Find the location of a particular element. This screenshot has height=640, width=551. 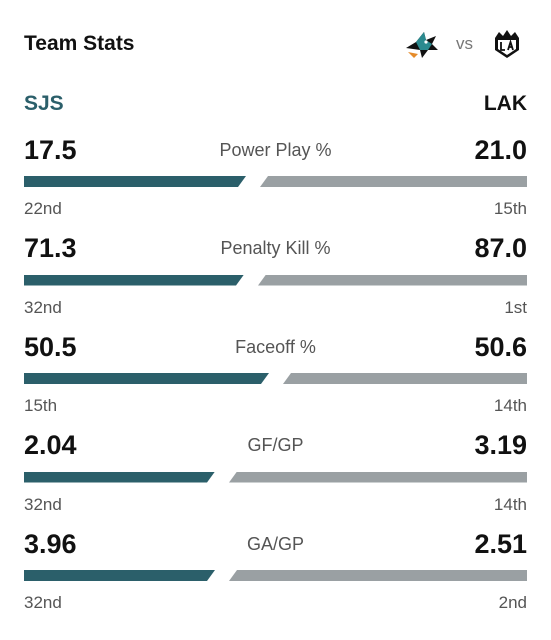

team-names: SJS LAK is located at coordinates (275, 104).